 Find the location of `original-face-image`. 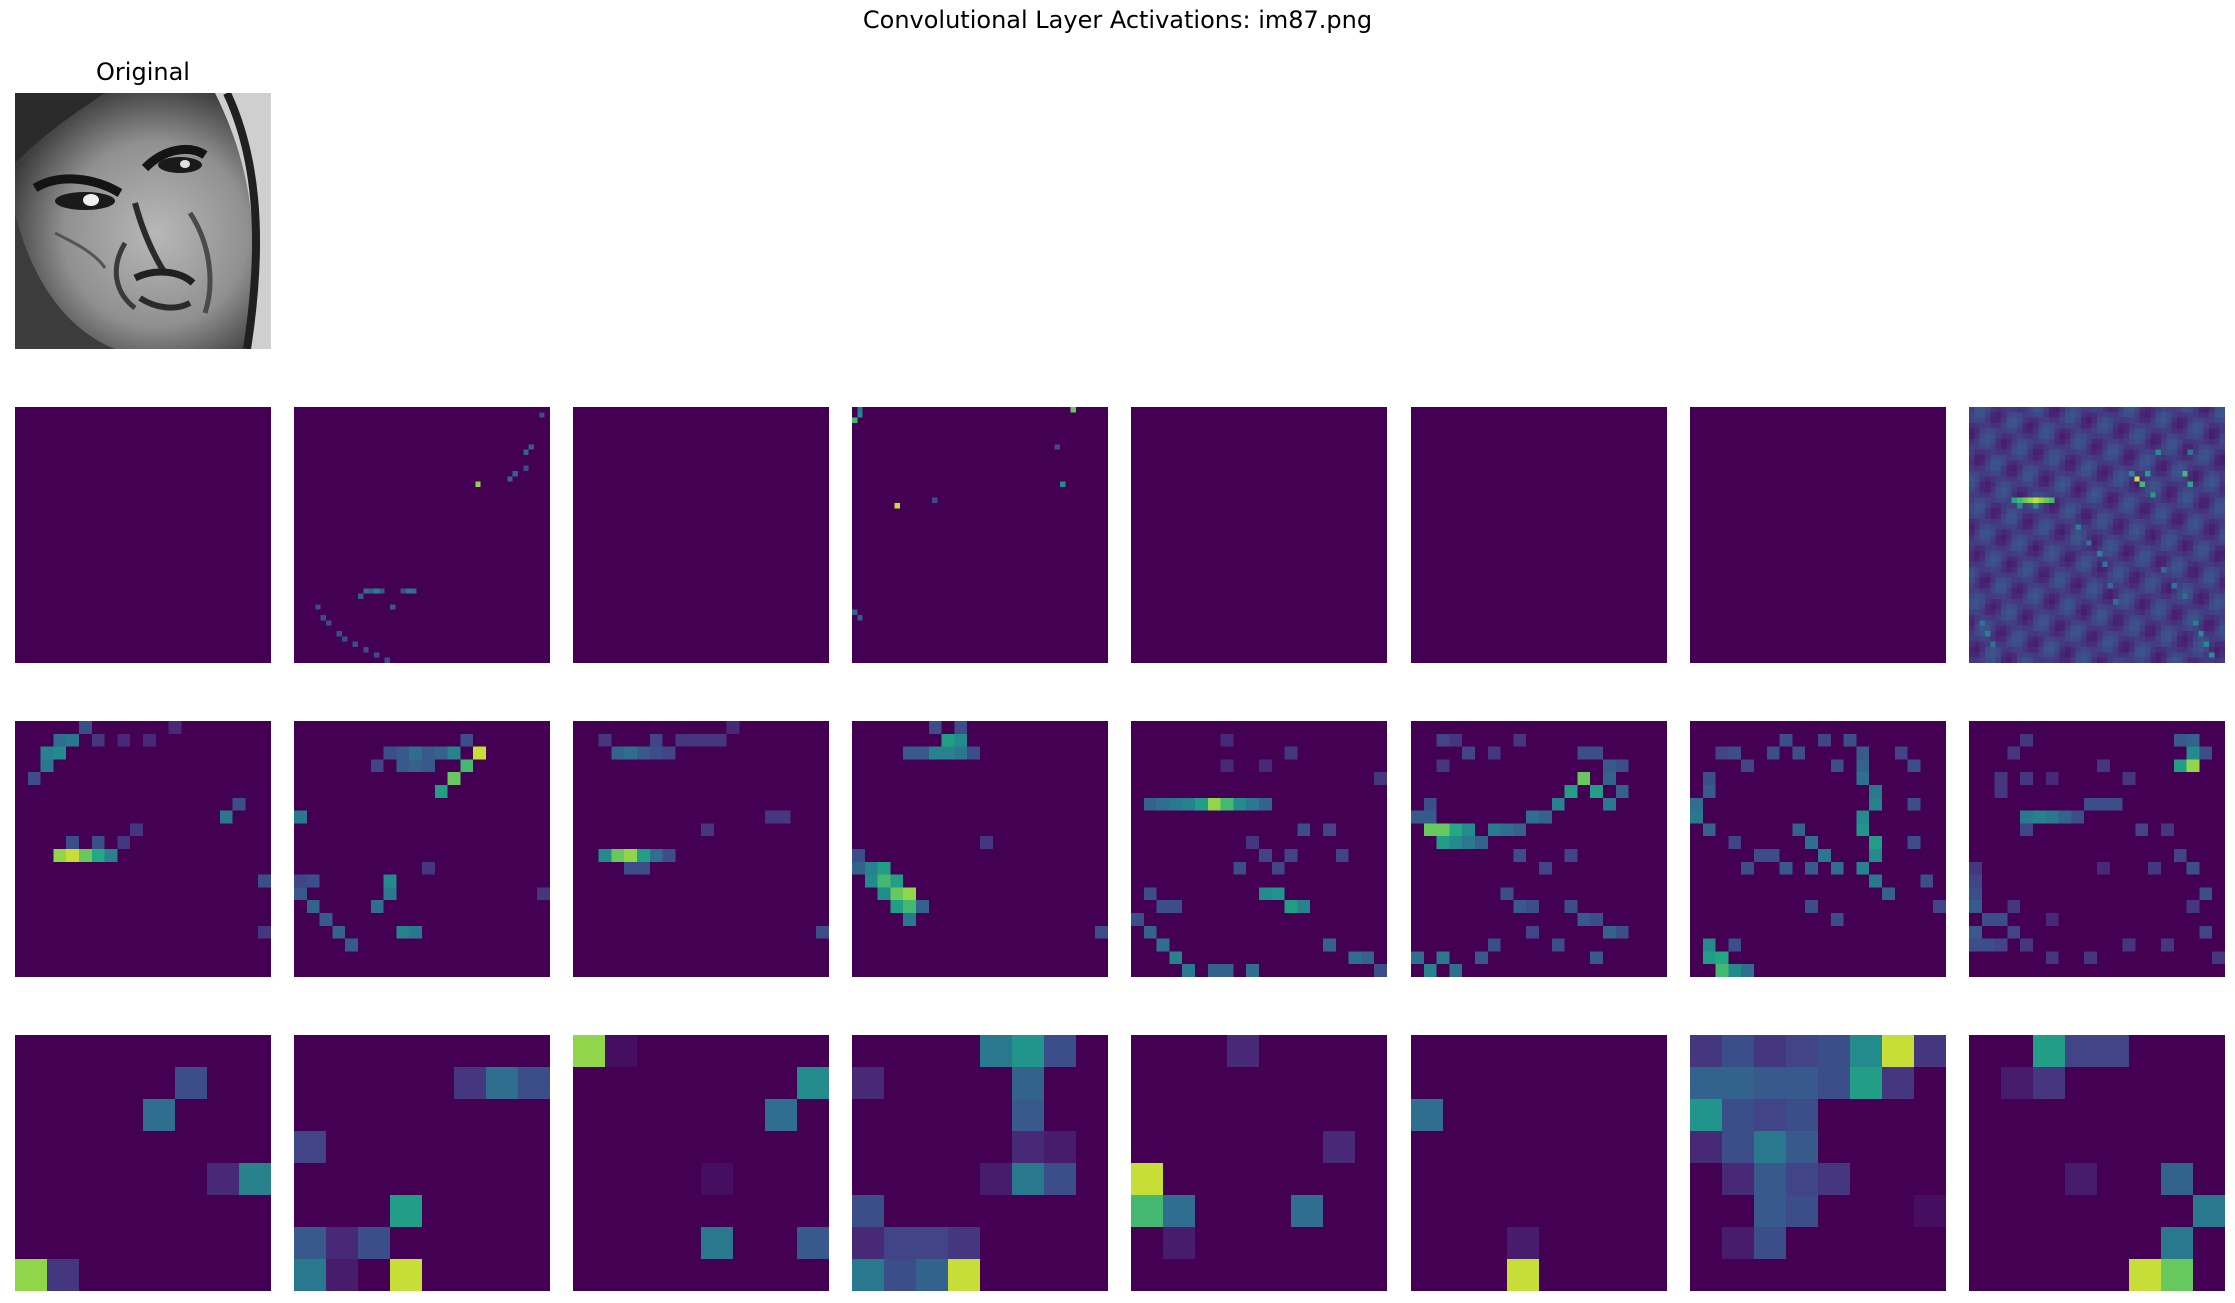

original-face-image is located at coordinates (143, 221).